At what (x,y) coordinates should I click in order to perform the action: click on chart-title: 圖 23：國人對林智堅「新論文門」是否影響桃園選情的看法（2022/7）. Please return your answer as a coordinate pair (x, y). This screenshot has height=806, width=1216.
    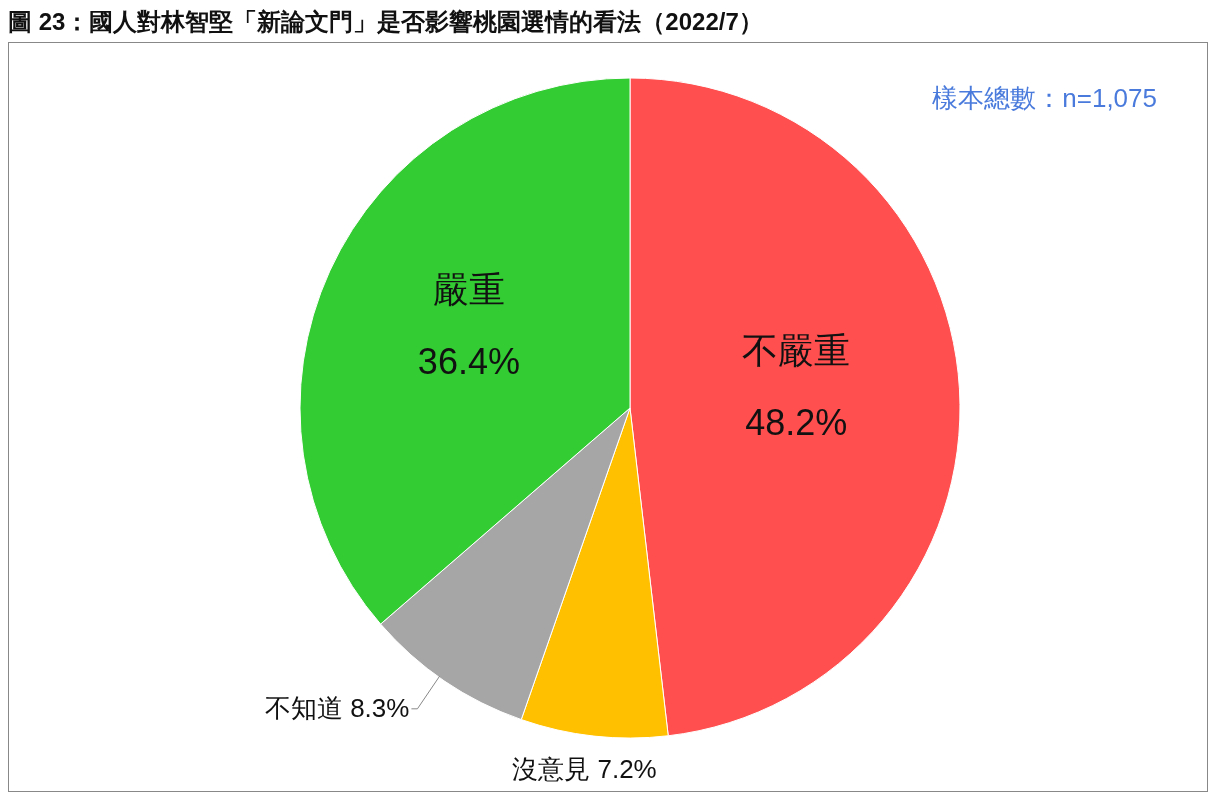
    Looking at the image, I should click on (386, 22).